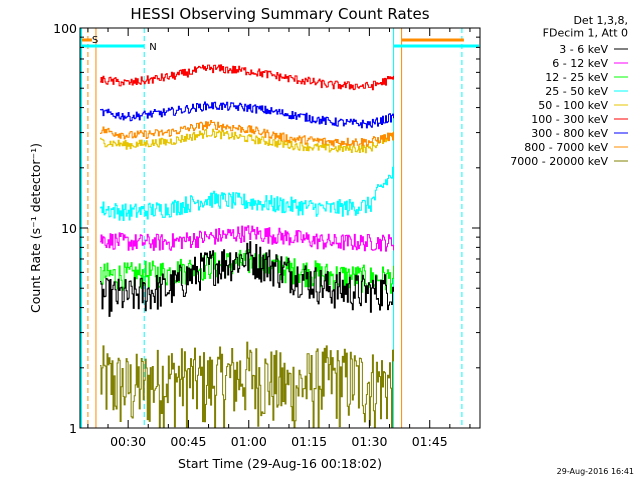  Describe the element at coordinates (585, 33) in the screenshot. I see `legend-header: FDecim 1, Att 0` at that location.